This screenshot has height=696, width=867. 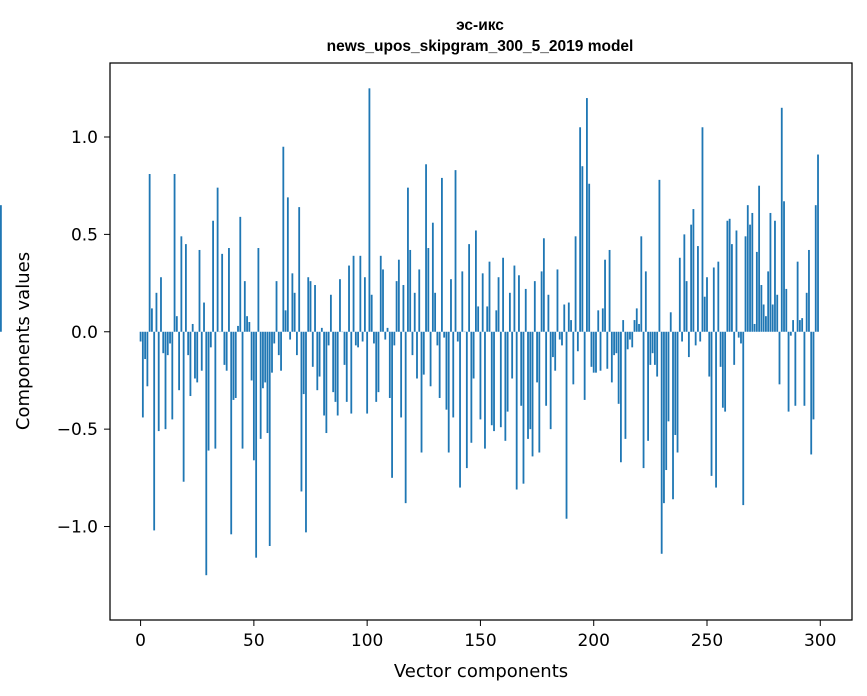 What do you see at coordinates (480, 46) in the screenshot?
I see `chart-title-line-2: news_upos_skipgram_300_5_2019 model` at bounding box center [480, 46].